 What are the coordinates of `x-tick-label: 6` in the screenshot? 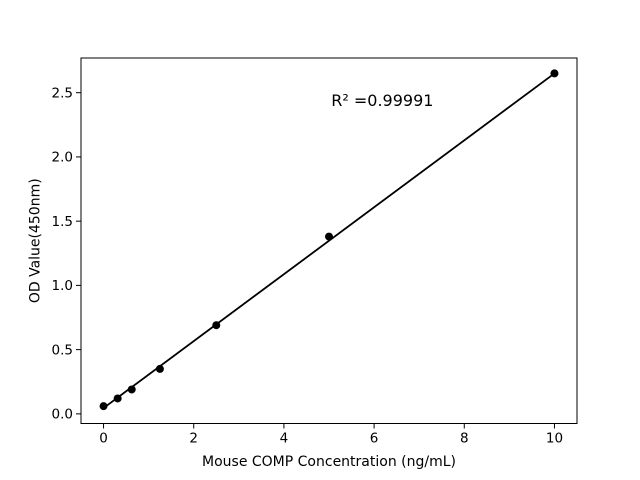 It's located at (374, 439).